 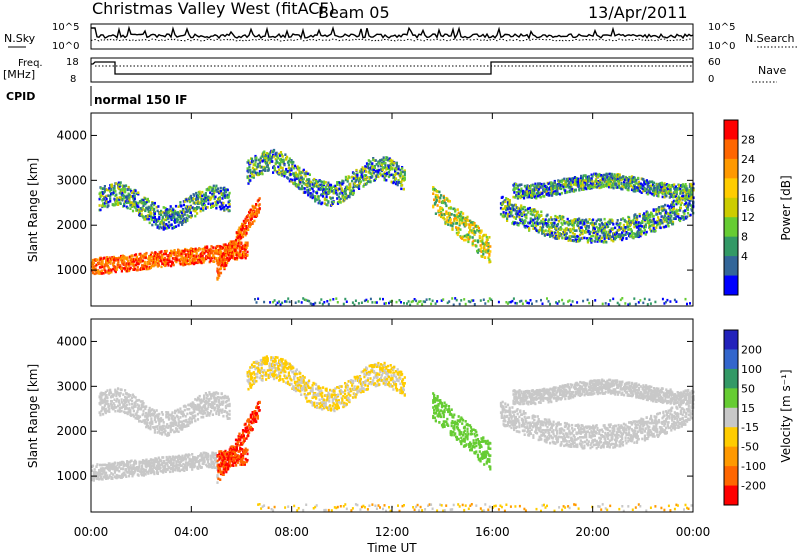 I want to click on colorbar-tick-label: 200, so click(x=751, y=349).